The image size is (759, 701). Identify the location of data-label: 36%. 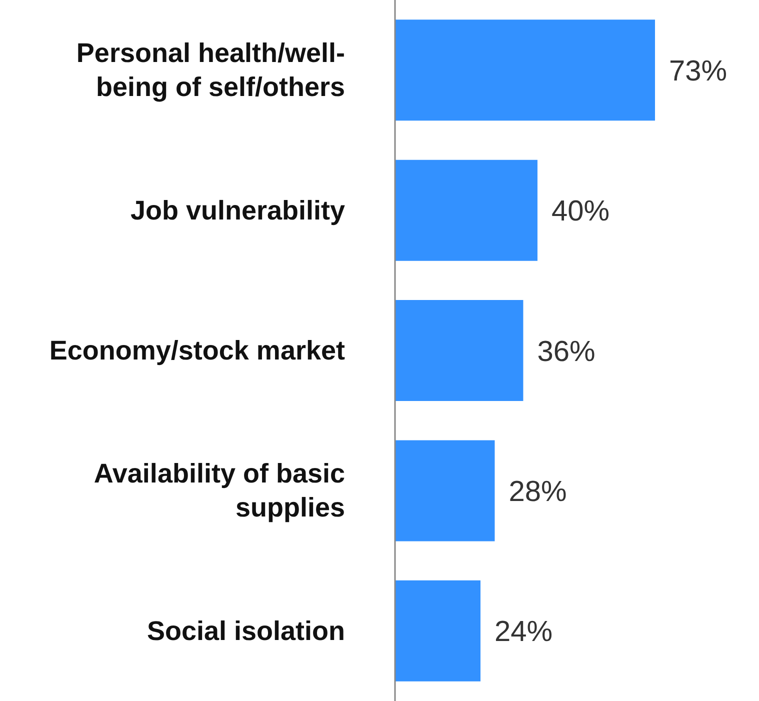
(566, 352).